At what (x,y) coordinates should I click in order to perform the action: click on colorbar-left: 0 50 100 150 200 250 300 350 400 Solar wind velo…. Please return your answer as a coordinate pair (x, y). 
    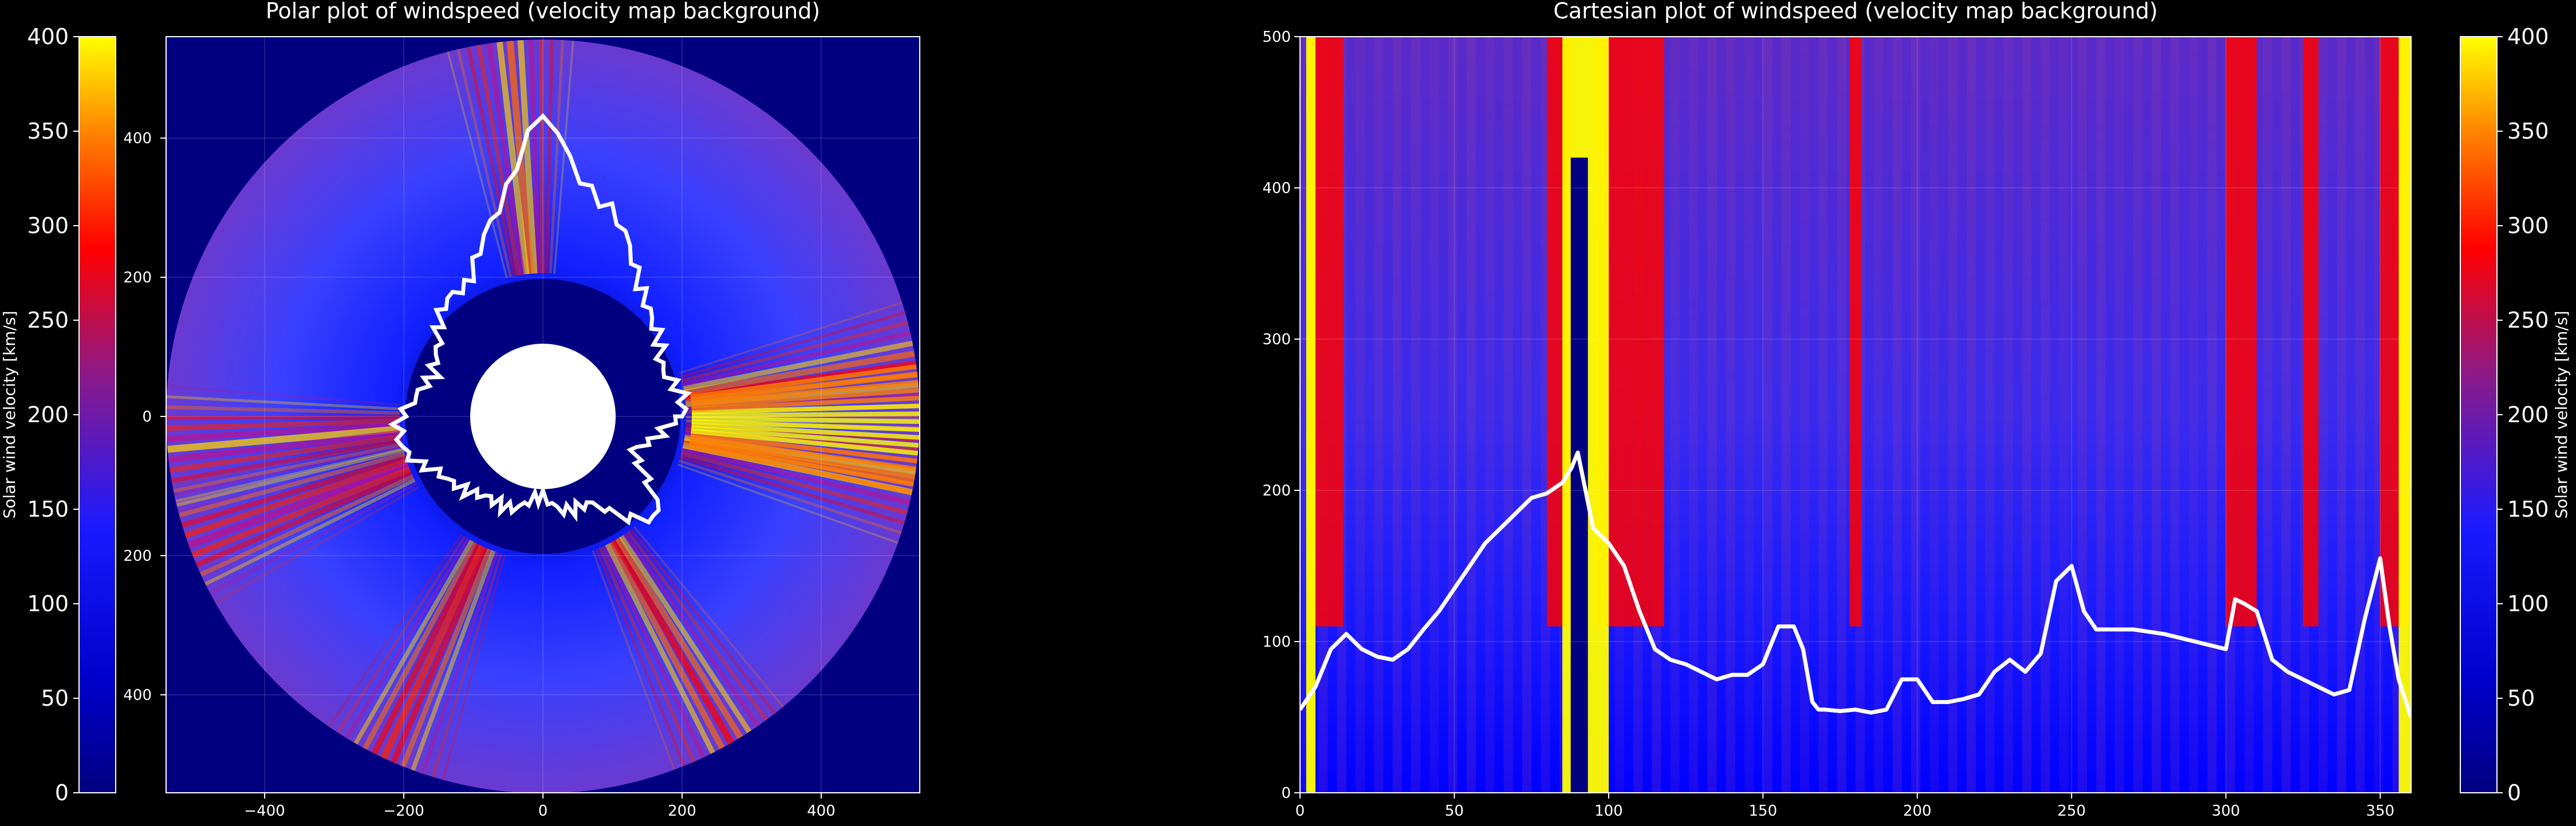
    Looking at the image, I should click on (58, 414).